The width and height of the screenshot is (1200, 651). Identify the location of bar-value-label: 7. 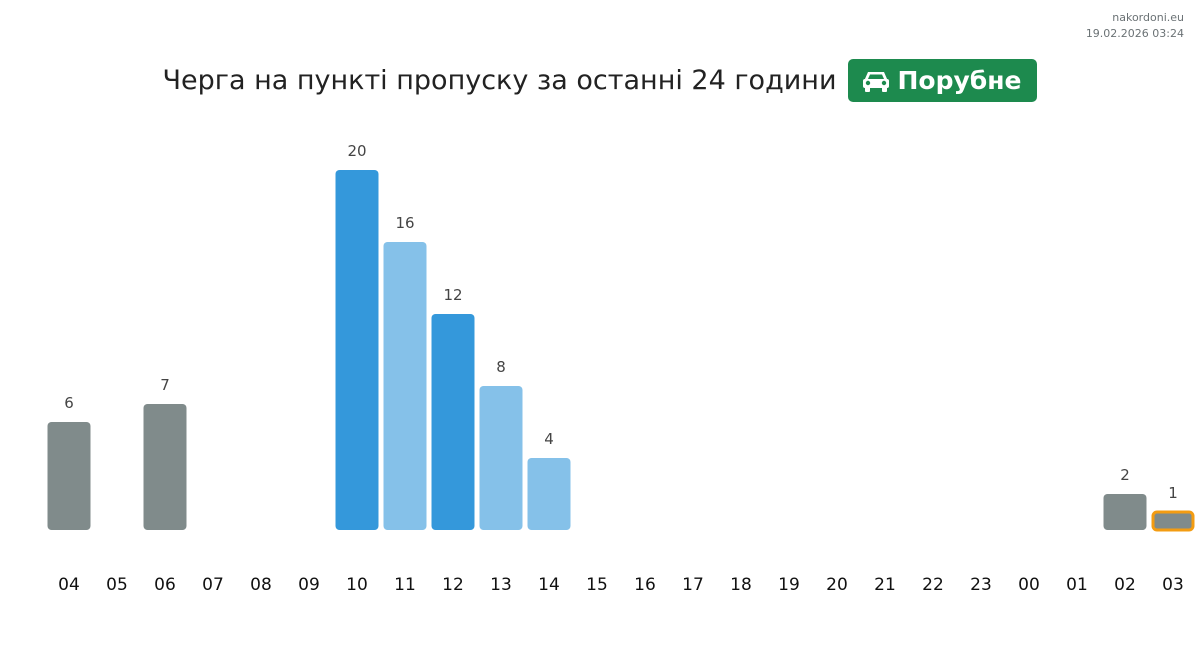
(165, 385).